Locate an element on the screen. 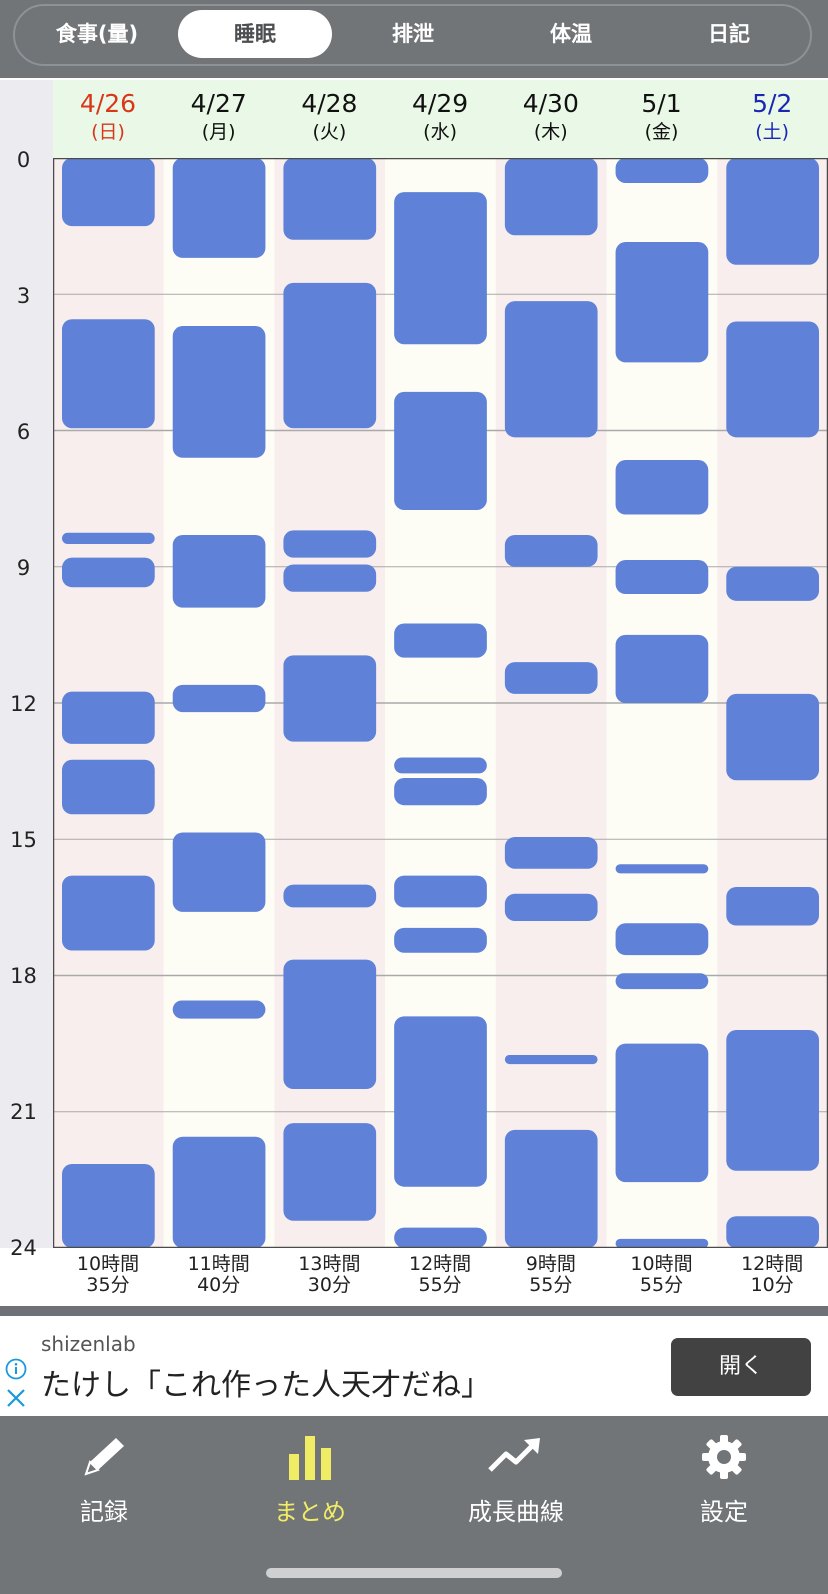  daily-total: 12時間 10分 is located at coordinates (772, 1274).